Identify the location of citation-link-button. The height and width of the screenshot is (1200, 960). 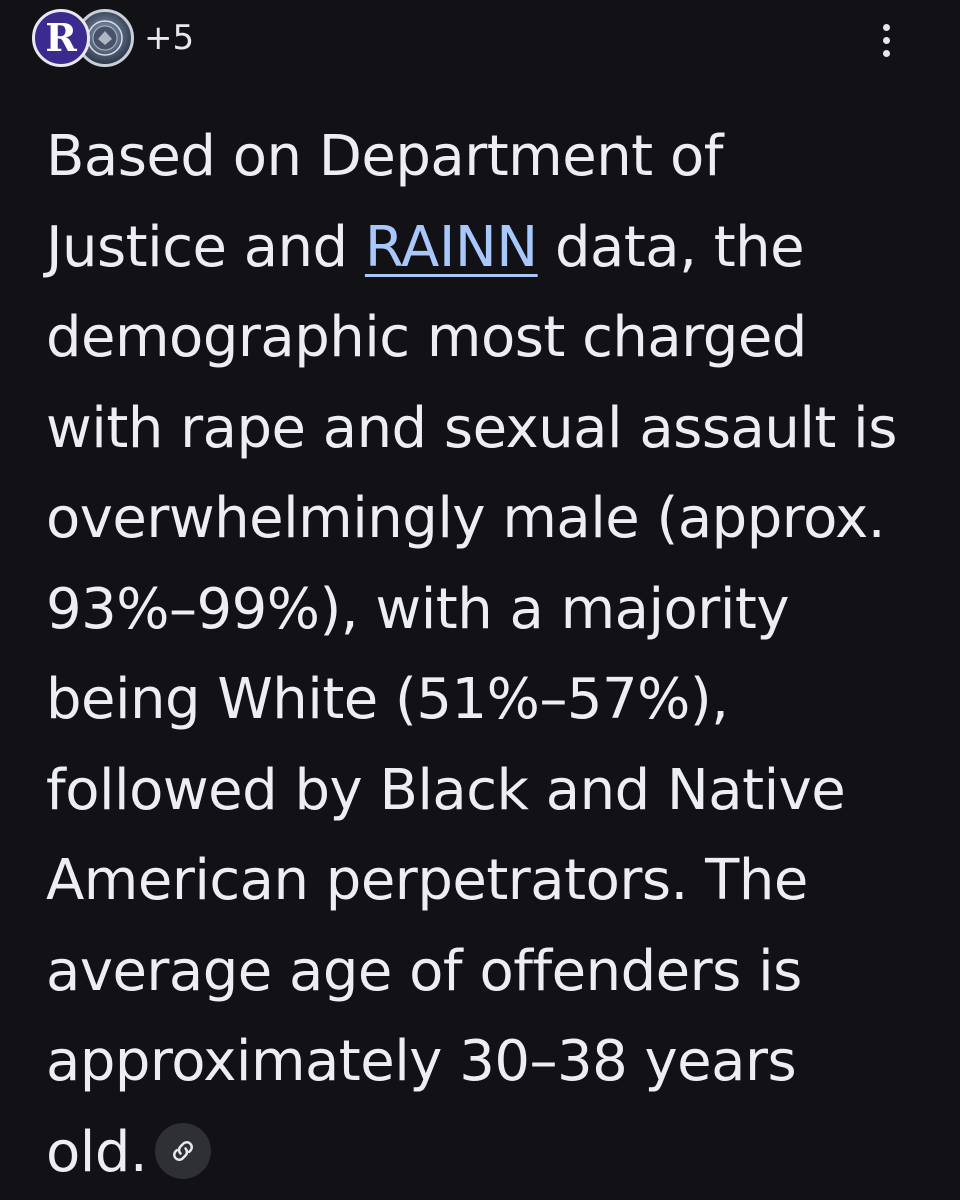
(183, 1151).